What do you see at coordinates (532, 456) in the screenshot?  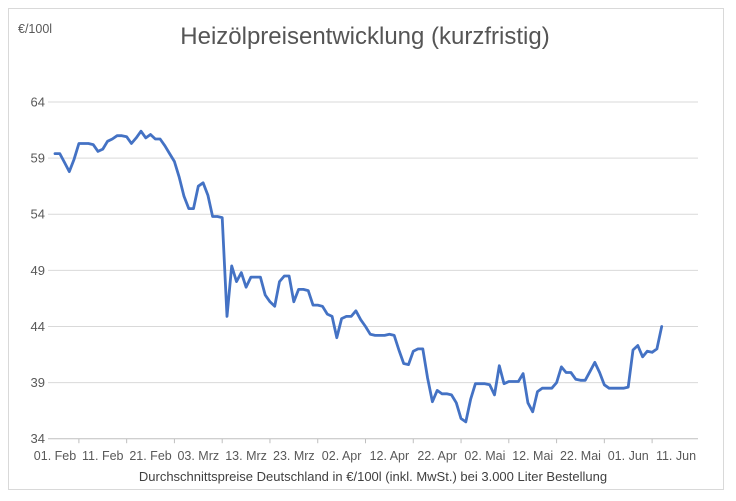 I see `x-axis-tick-label: 12. Mai` at bounding box center [532, 456].